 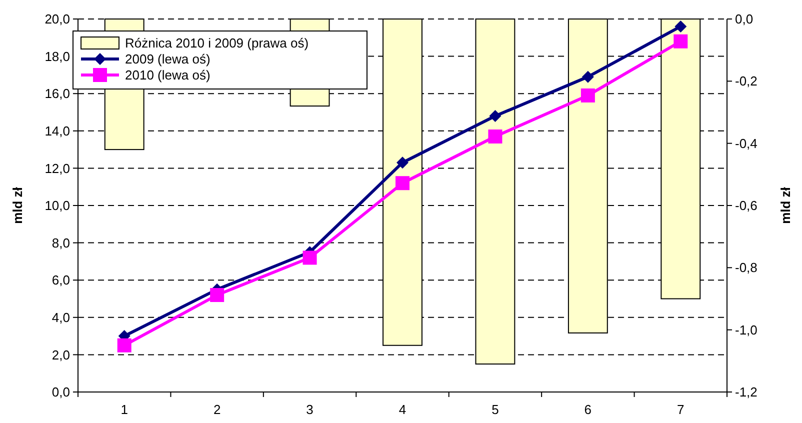 I want to click on y-tick-label: 20,0, so click(x=57, y=19).